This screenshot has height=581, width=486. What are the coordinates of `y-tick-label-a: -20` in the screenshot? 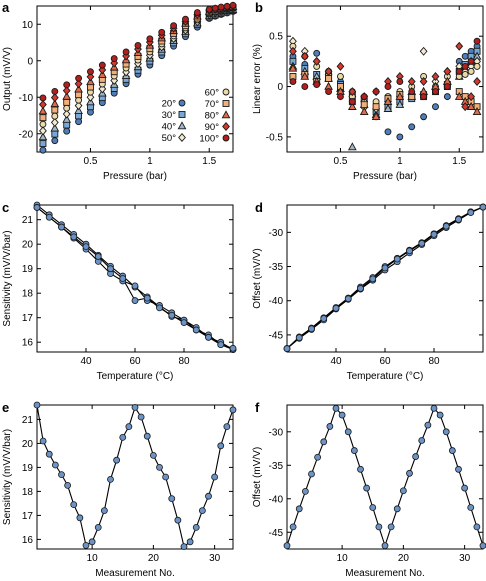 It's located at (26, 134).